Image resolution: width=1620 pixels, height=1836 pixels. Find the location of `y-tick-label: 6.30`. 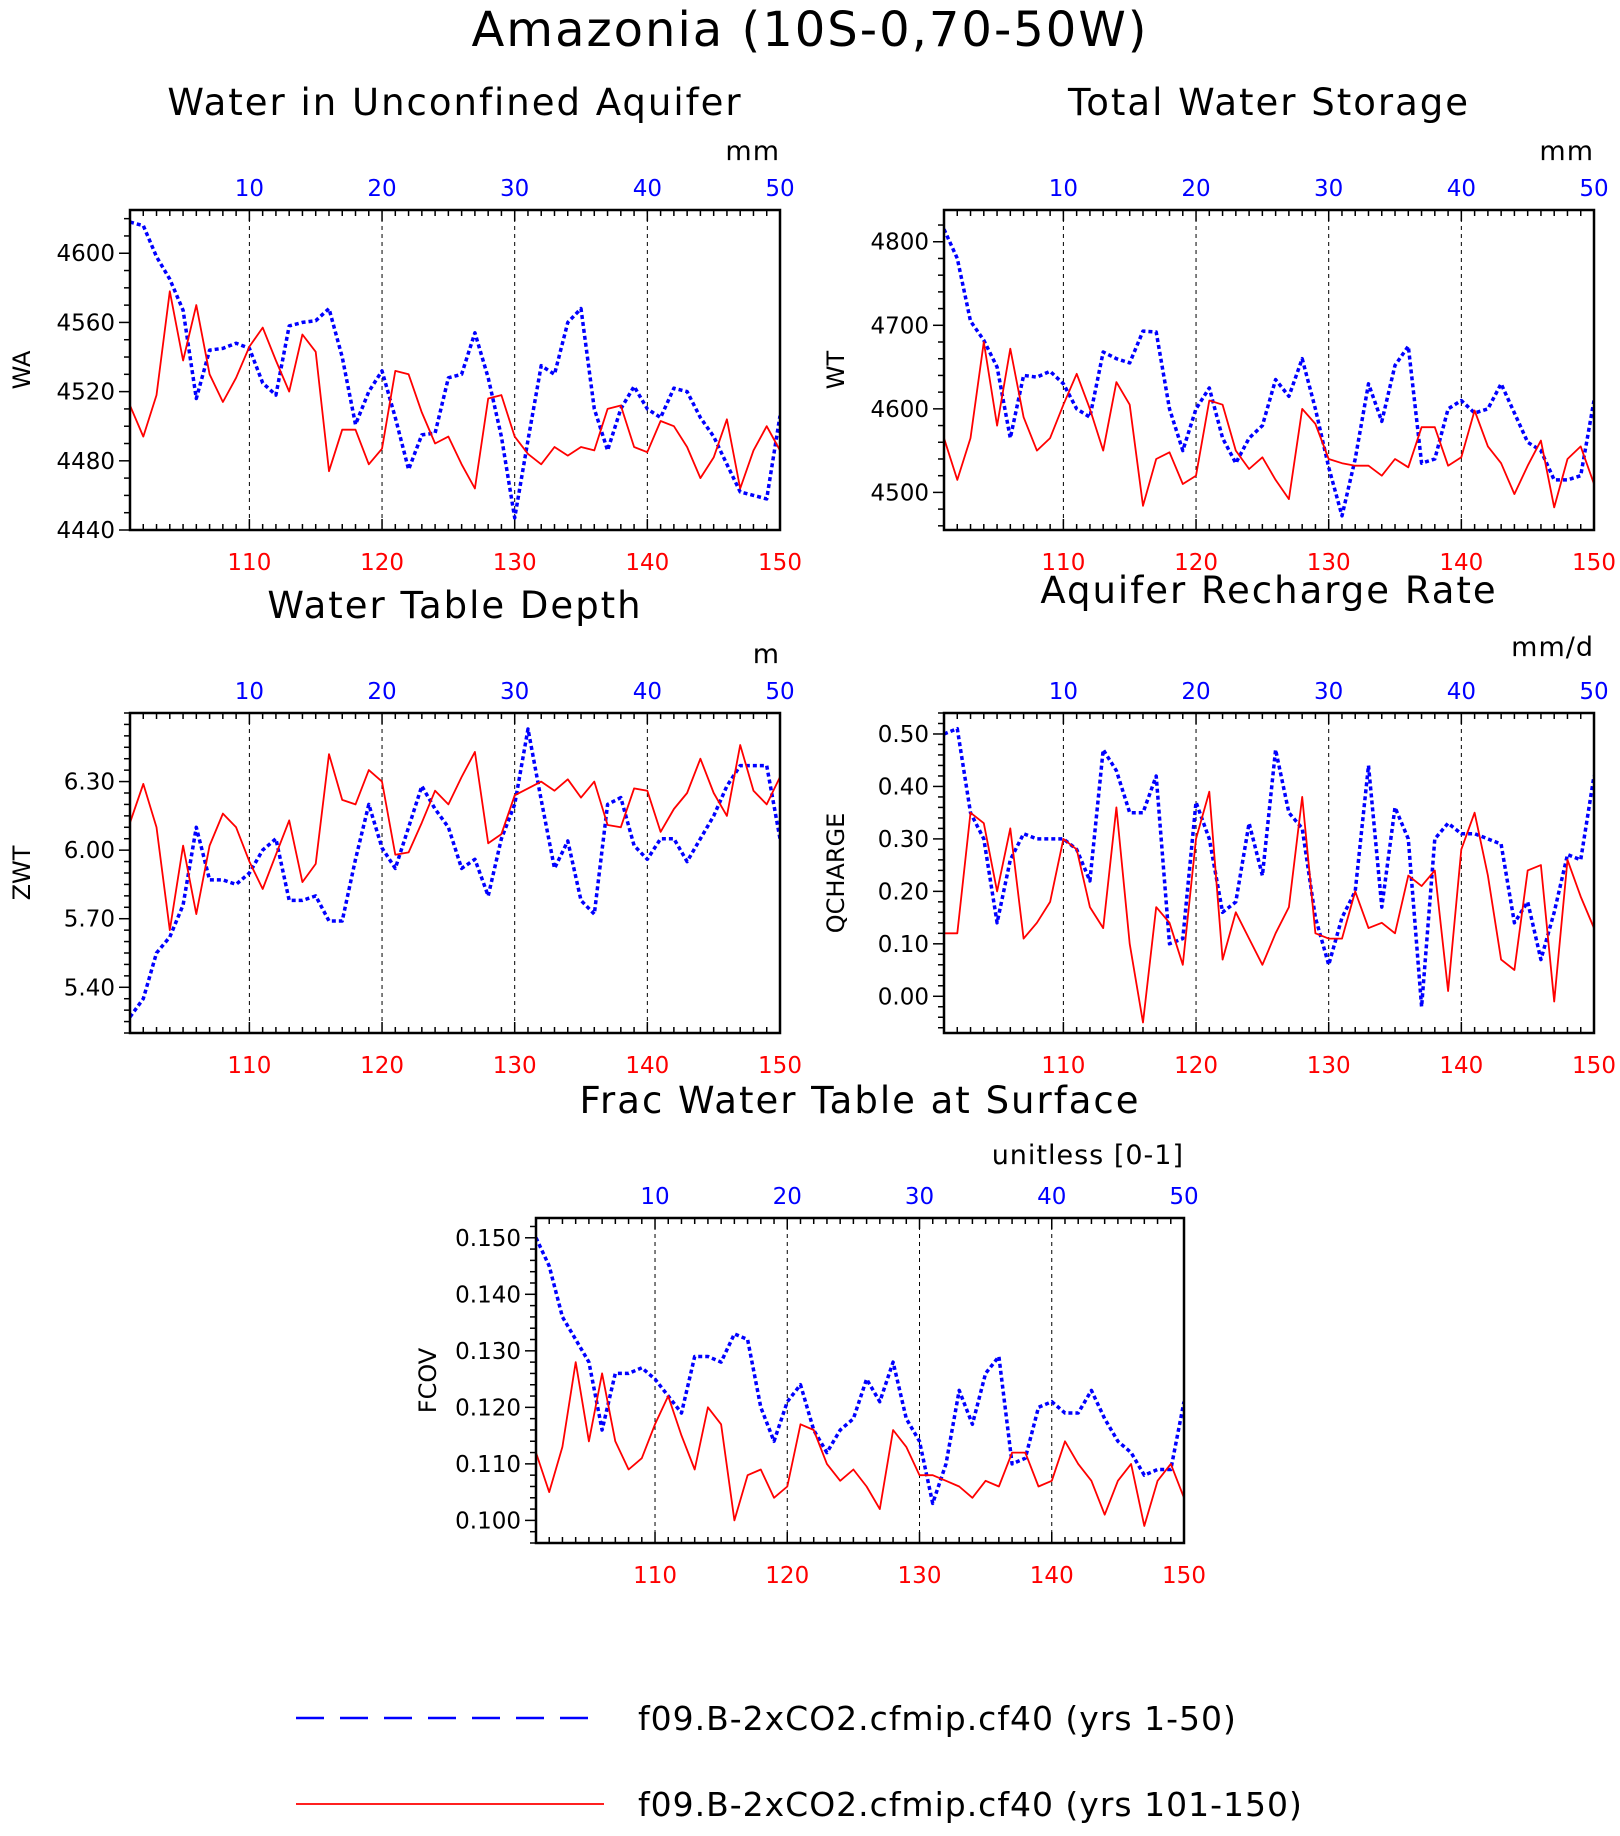

y-tick-label: 6.30 is located at coordinates (89, 783).